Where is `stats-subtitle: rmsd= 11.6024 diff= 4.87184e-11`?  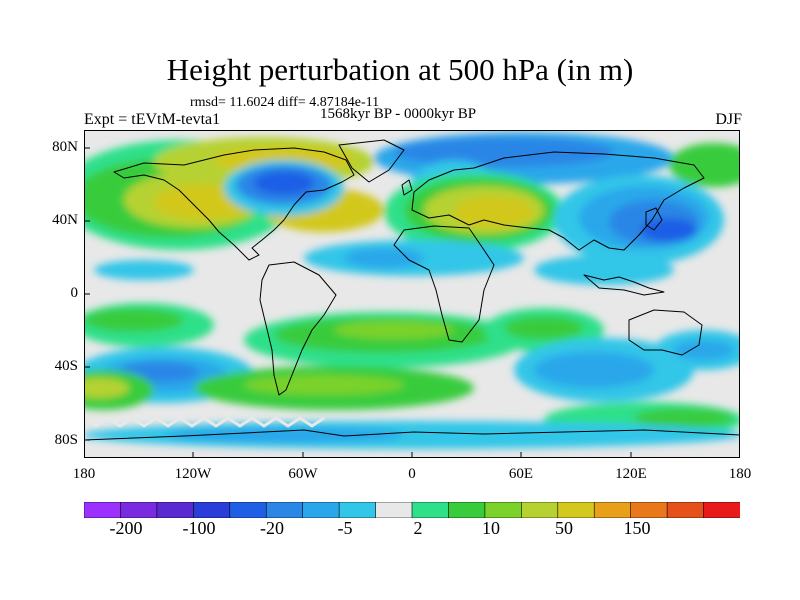
stats-subtitle: rmsd= 11.6024 diff= 4.87184e-11 is located at coordinates (285, 102).